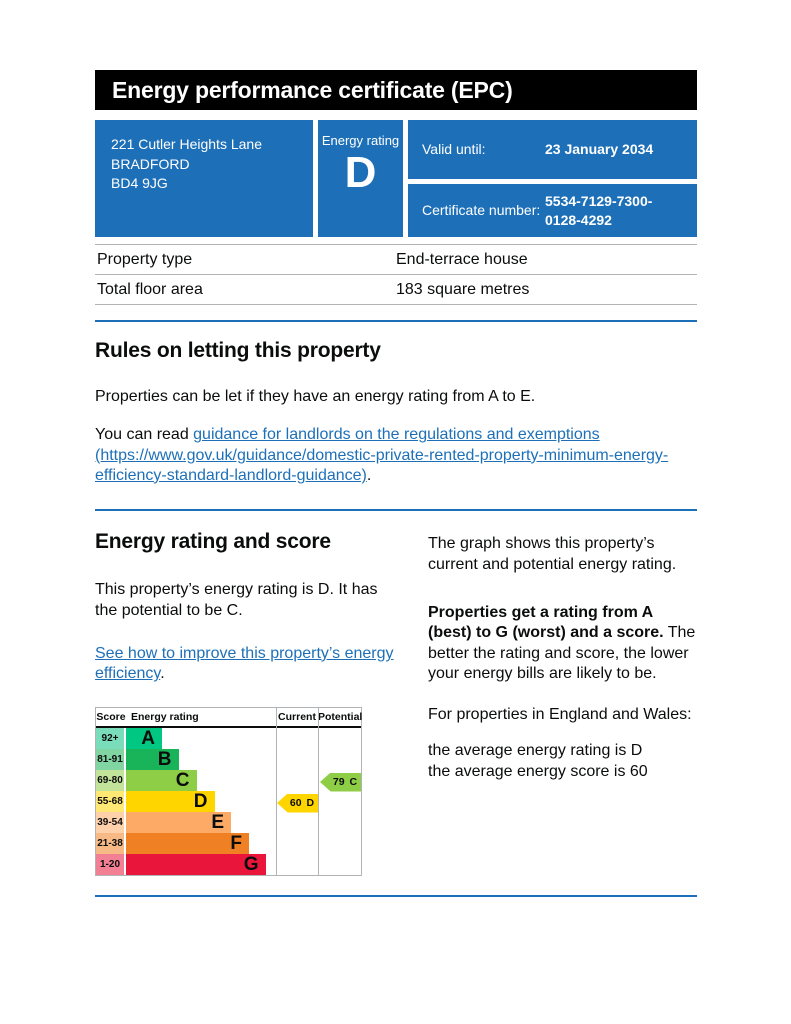 The width and height of the screenshot is (791, 1024). I want to click on bar-area: A, so click(201, 738).